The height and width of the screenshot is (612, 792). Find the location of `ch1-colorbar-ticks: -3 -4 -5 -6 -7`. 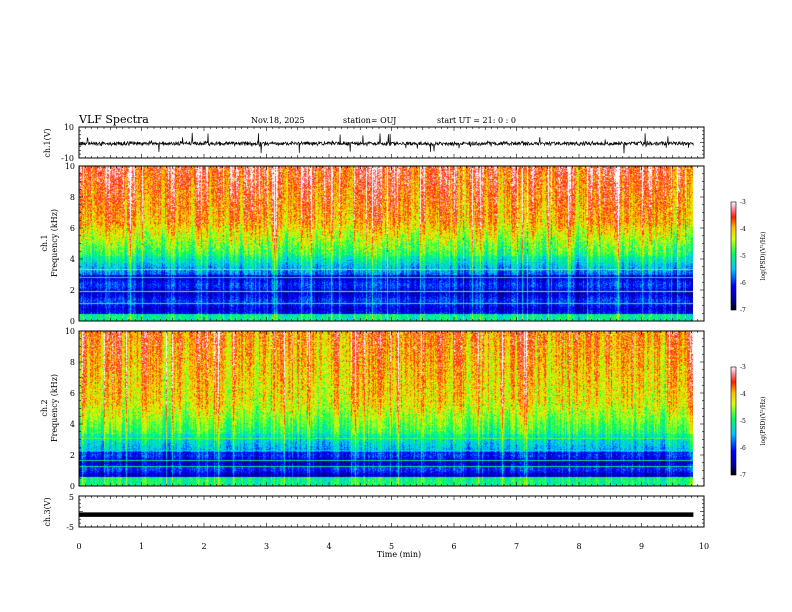

ch1-colorbar-ticks: -3 -4 -5 -6 -7 is located at coordinates (743, 256).